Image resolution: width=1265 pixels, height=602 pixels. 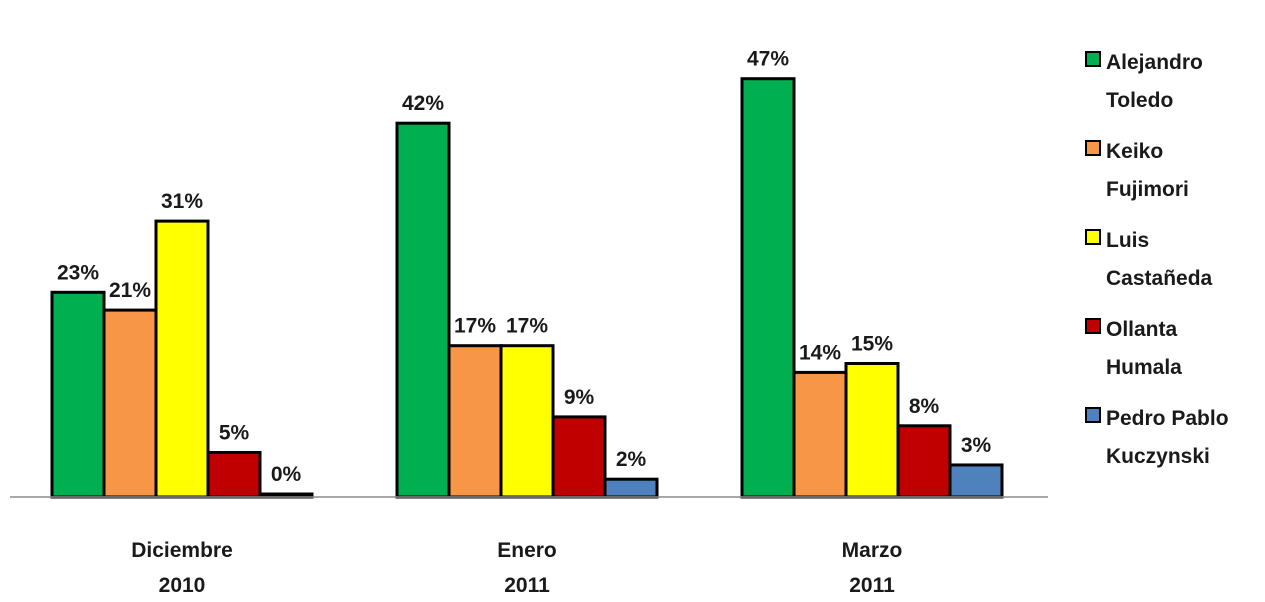 What do you see at coordinates (423, 103) in the screenshot?
I see `data-label-2-1: 42%` at bounding box center [423, 103].